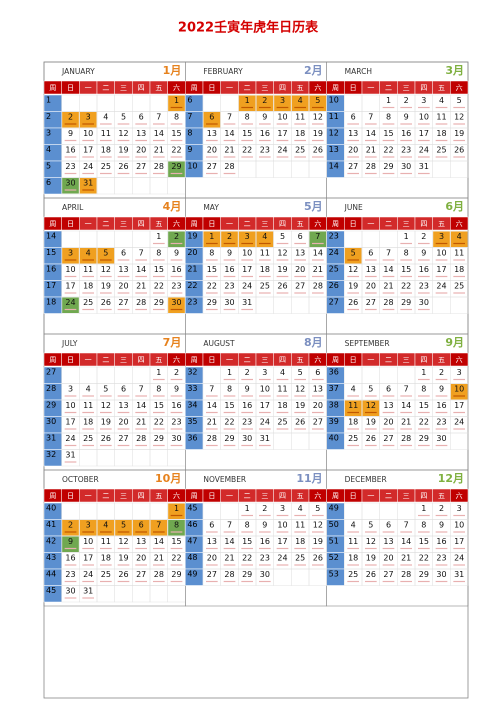 The width and height of the screenshot is (496, 706). What do you see at coordinates (88, 360) in the screenshot?
I see `weekday-header: 一` at bounding box center [88, 360].